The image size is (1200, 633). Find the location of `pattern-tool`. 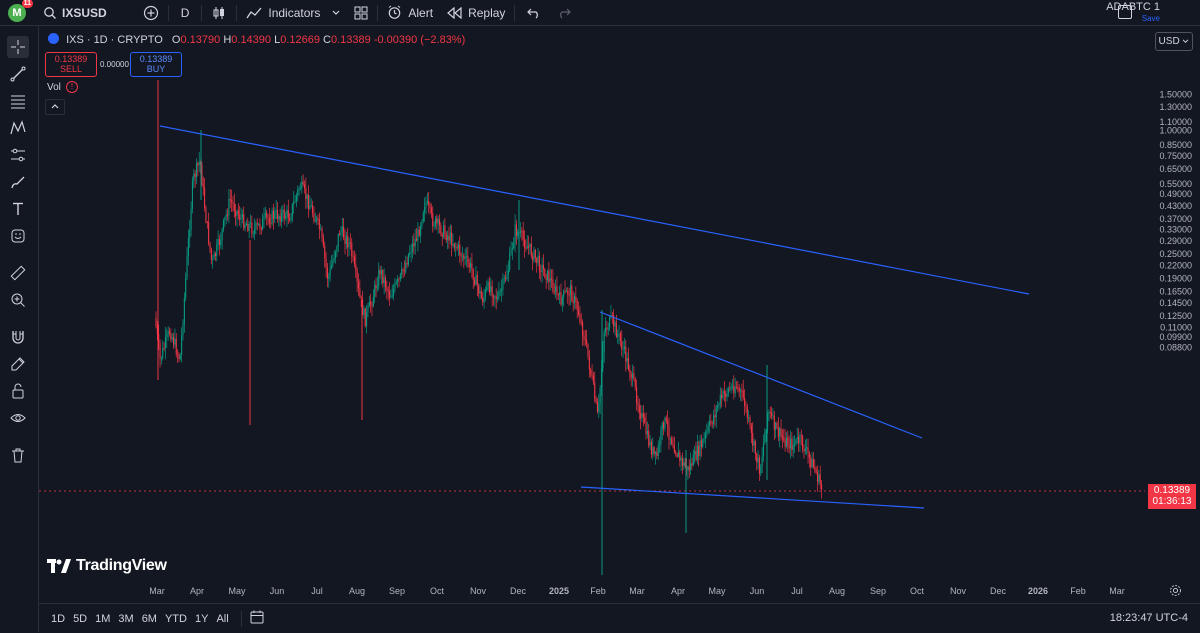

pattern-tool is located at coordinates (18, 128).